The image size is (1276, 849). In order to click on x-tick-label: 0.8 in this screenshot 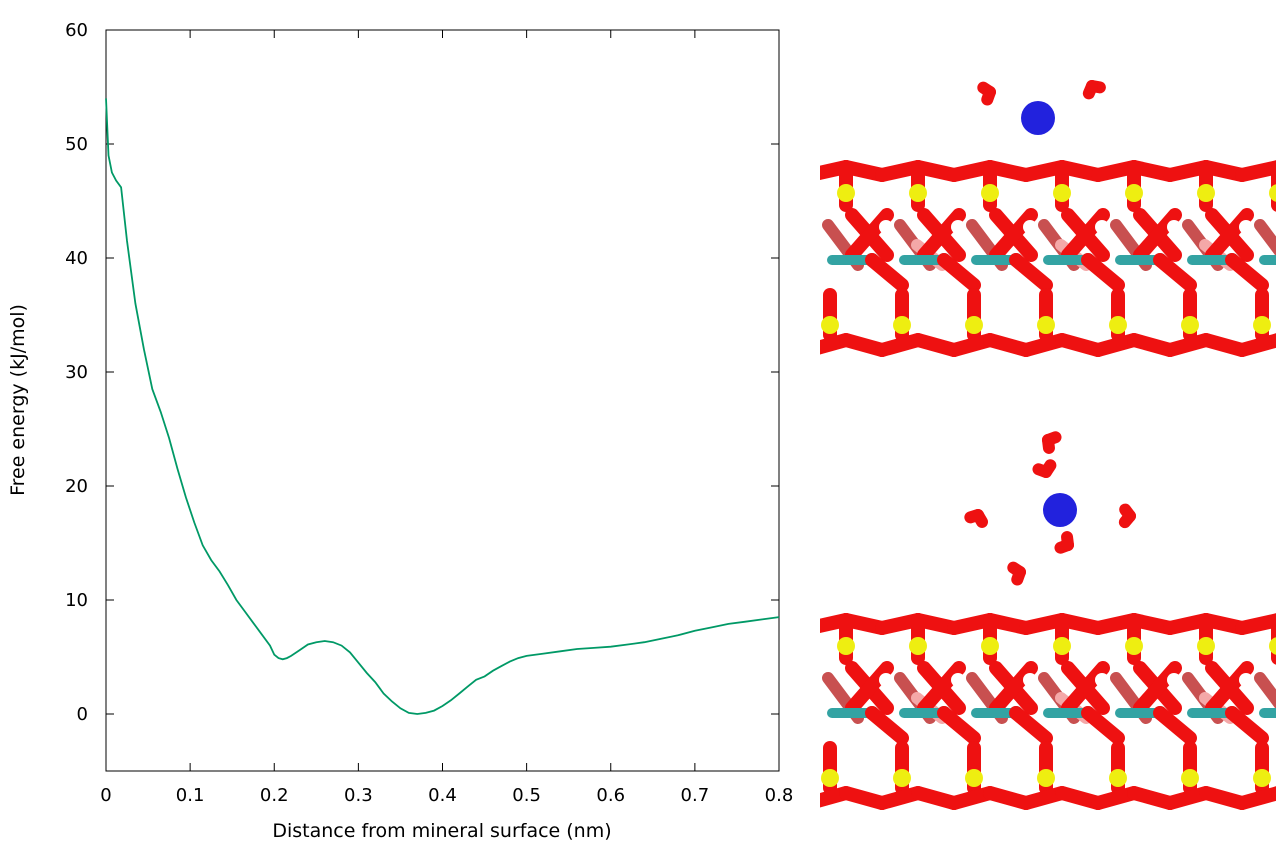, I will do `click(779, 795)`.